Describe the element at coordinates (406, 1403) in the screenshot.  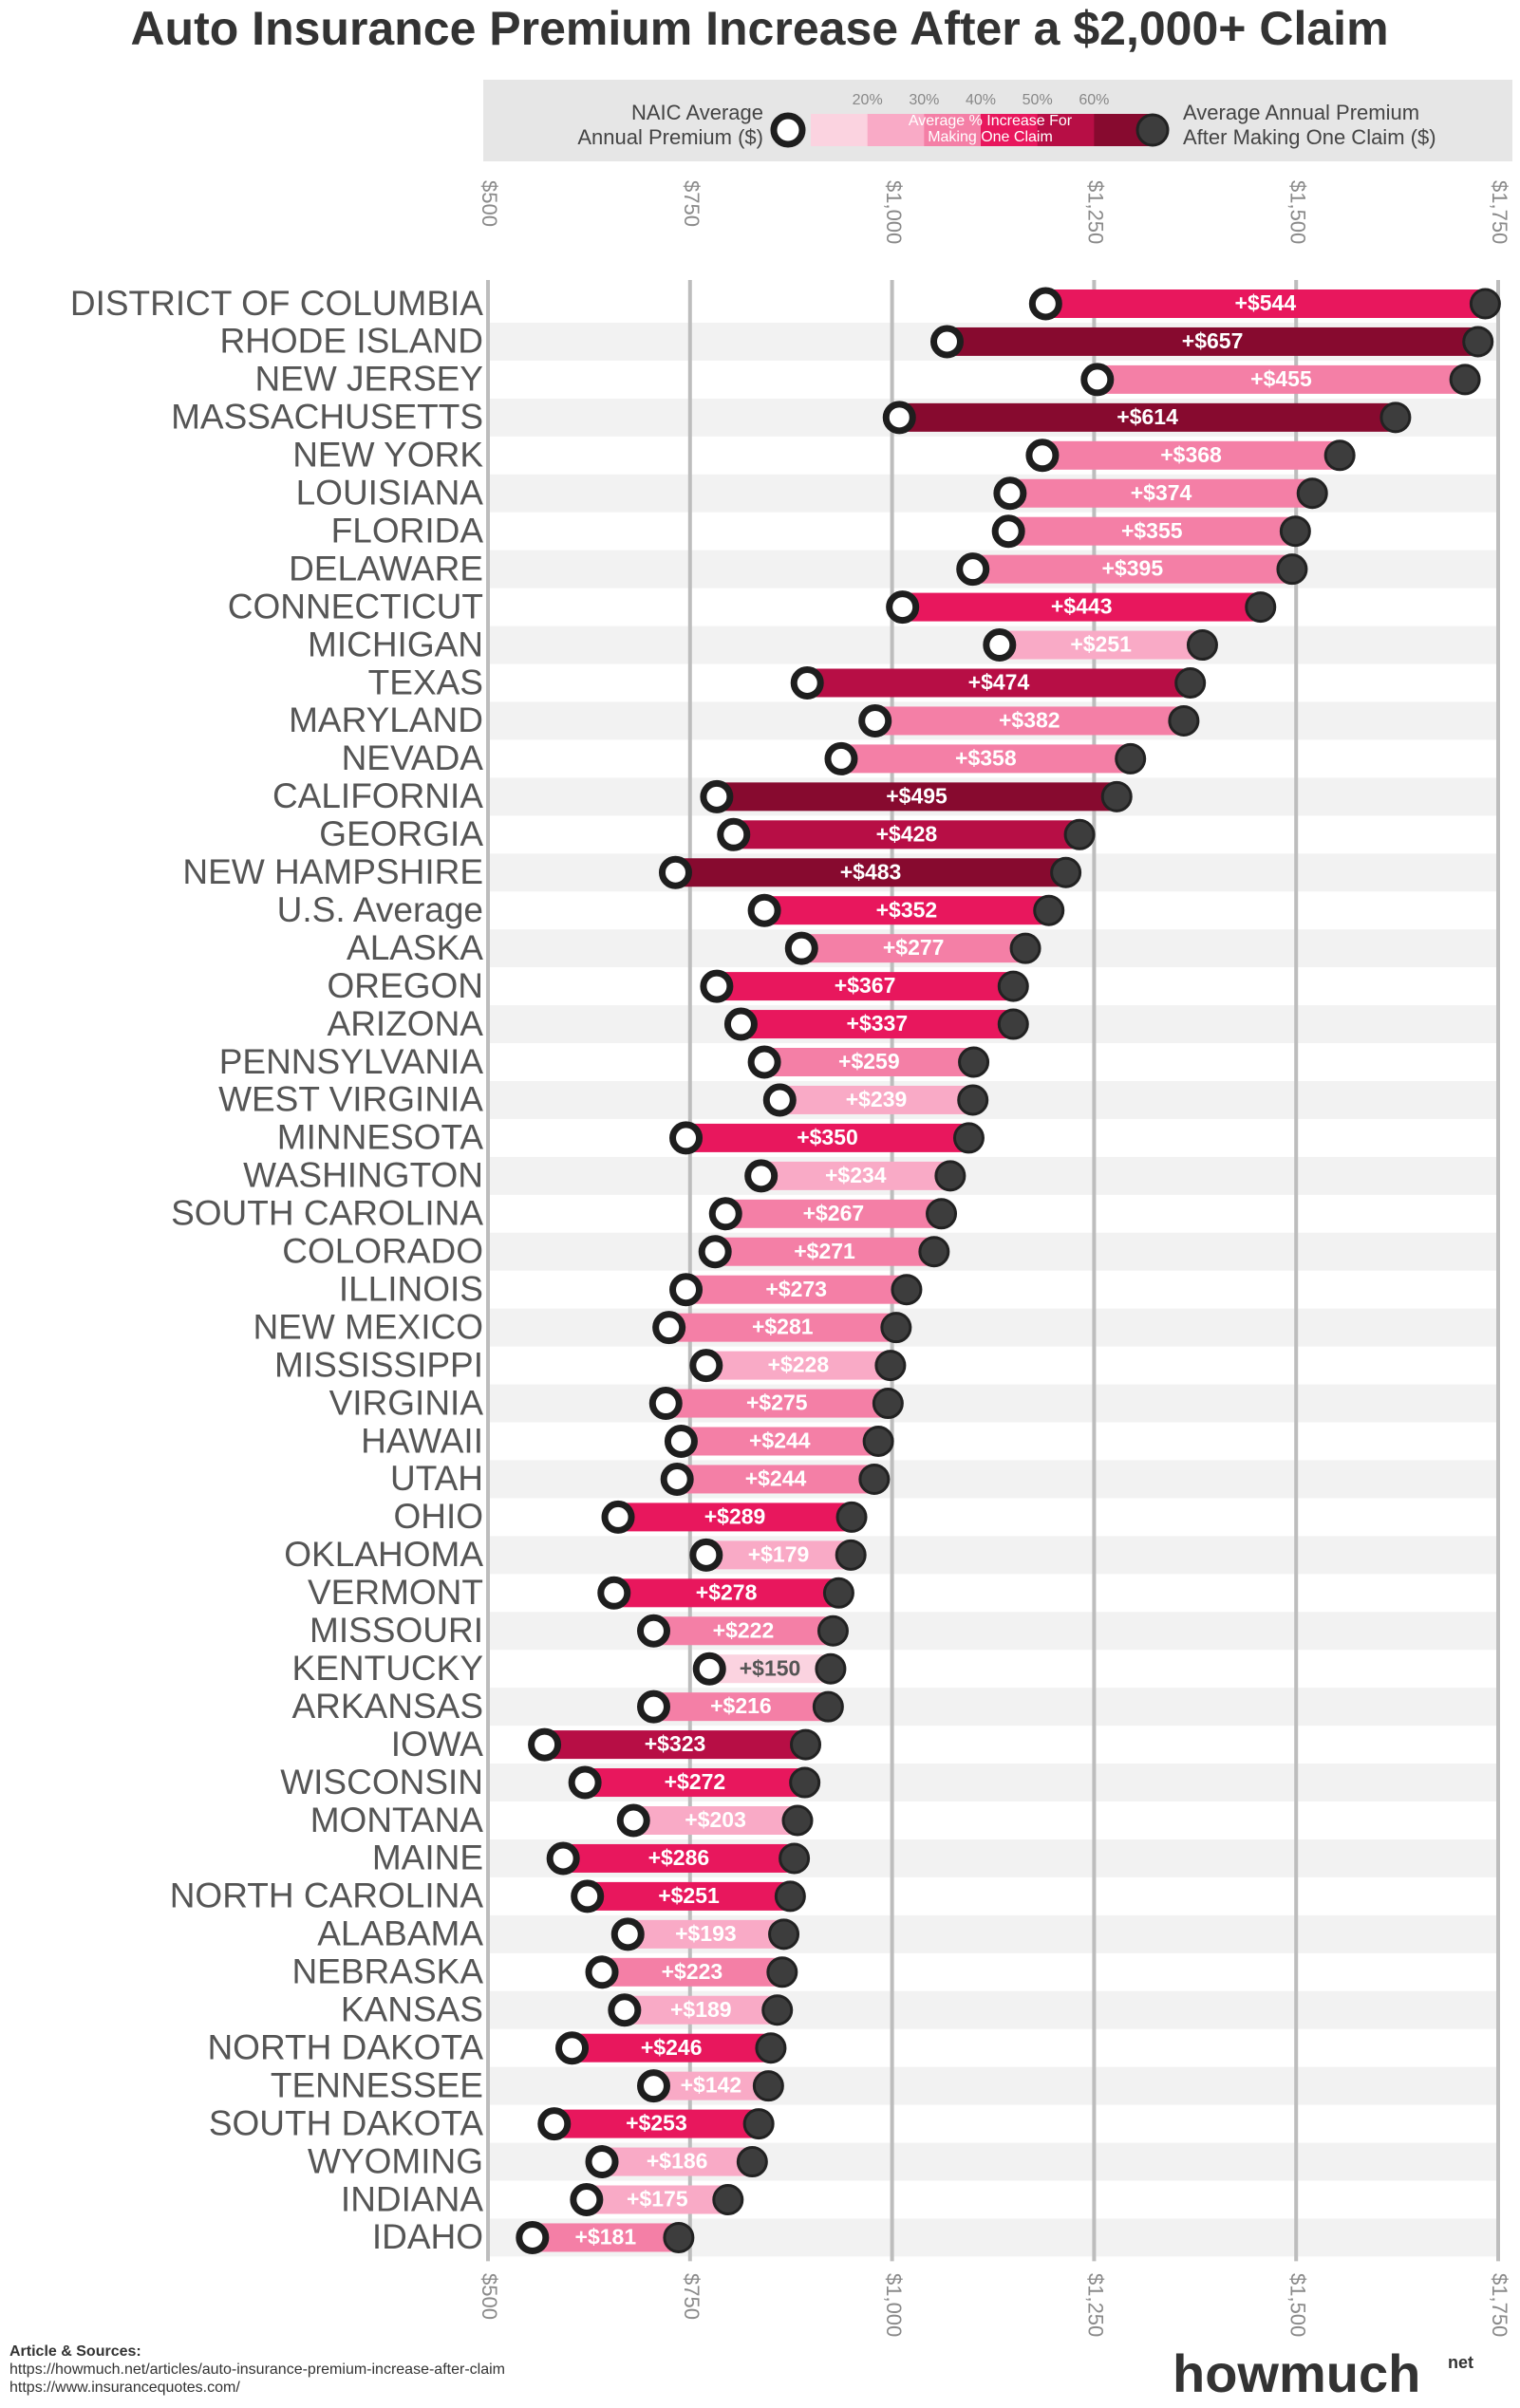
I see `category-label: VIRGINIA` at that location.